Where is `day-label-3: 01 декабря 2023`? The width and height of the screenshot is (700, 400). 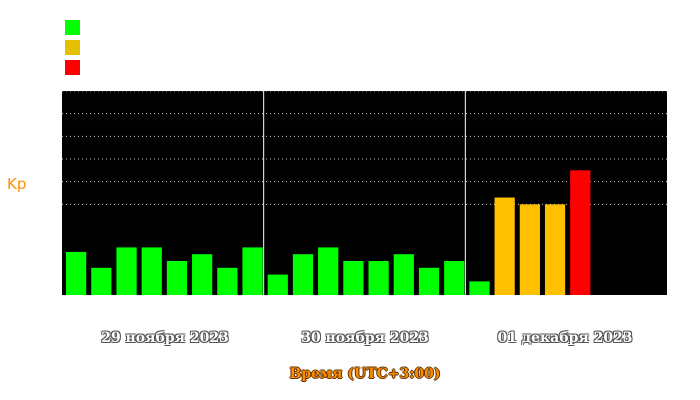
day-label-3: 01 декабря 2023 is located at coordinates (565, 338).